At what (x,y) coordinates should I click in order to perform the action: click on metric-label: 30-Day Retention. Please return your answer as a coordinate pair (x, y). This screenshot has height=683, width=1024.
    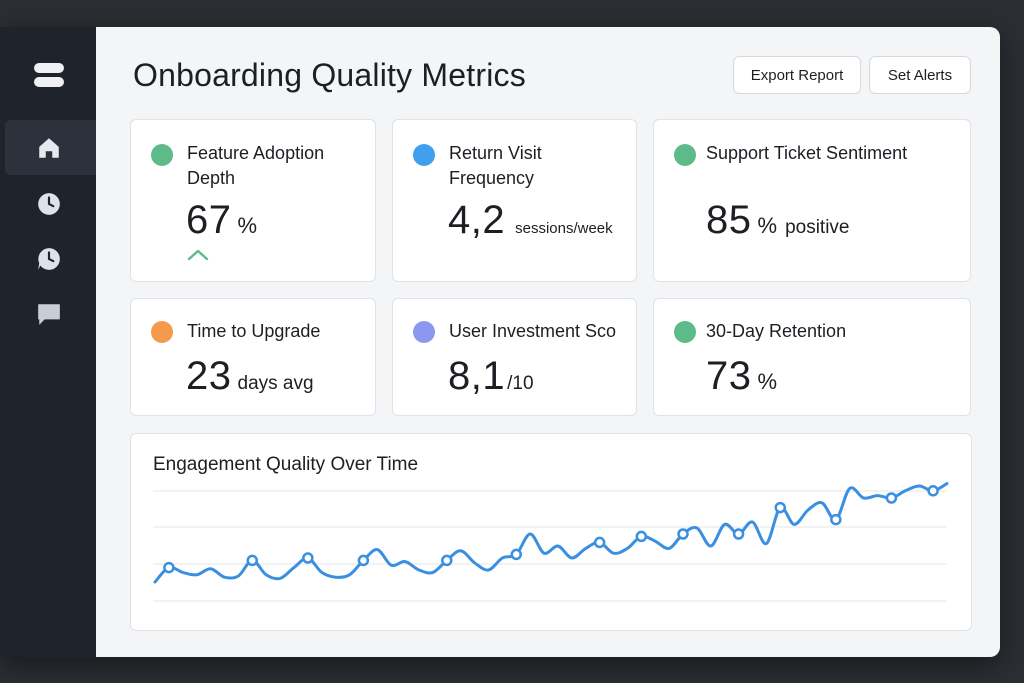
    Looking at the image, I should click on (776, 331).